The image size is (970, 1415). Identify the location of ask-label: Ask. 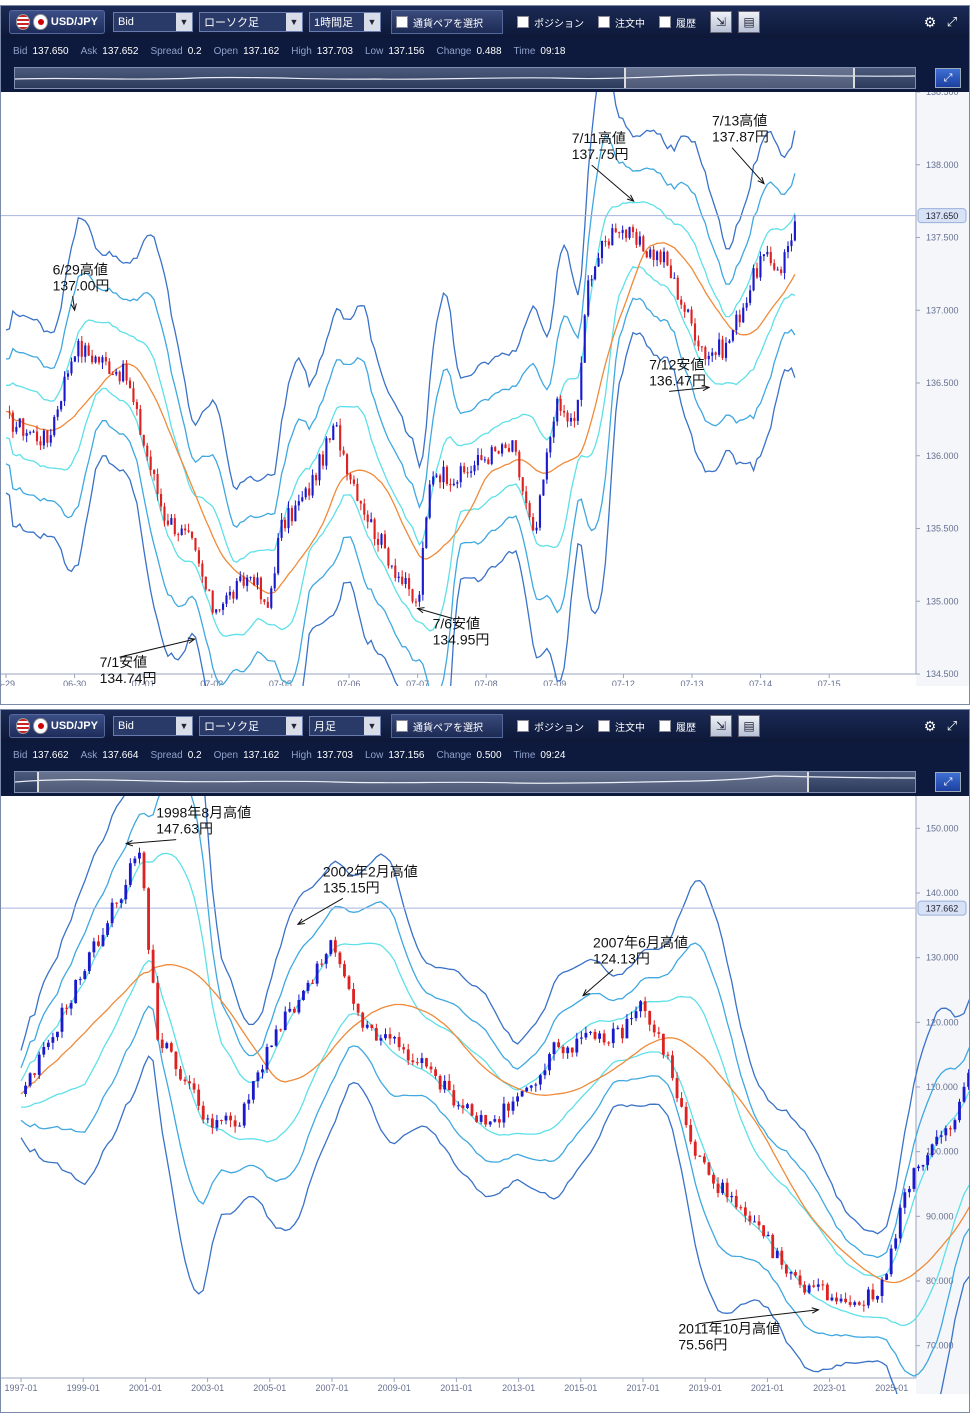
(89, 51).